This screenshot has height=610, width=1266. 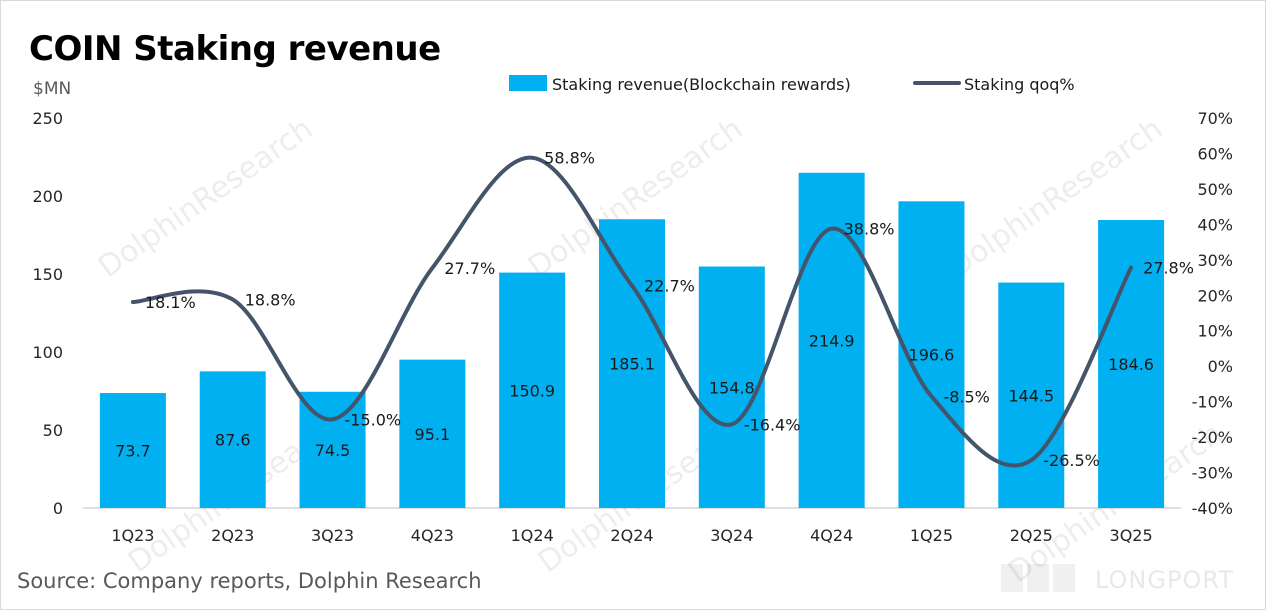 I want to click on x-tick-label: 1Q25, so click(x=931, y=535).